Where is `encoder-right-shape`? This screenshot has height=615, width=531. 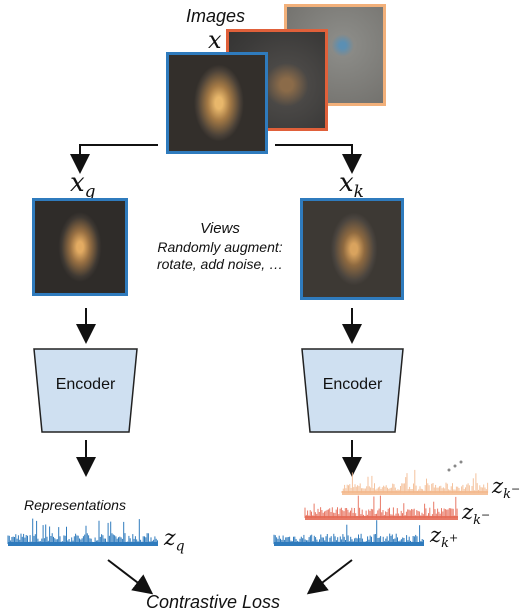
encoder-right-shape is located at coordinates (352, 390).